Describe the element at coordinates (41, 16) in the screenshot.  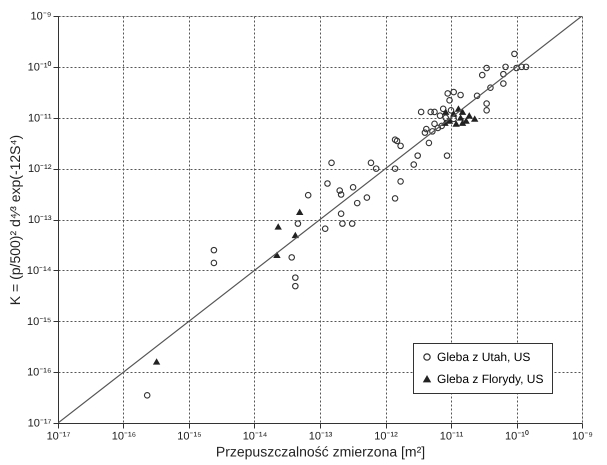
I see `y-tick-label: 10⁻⁹` at that location.